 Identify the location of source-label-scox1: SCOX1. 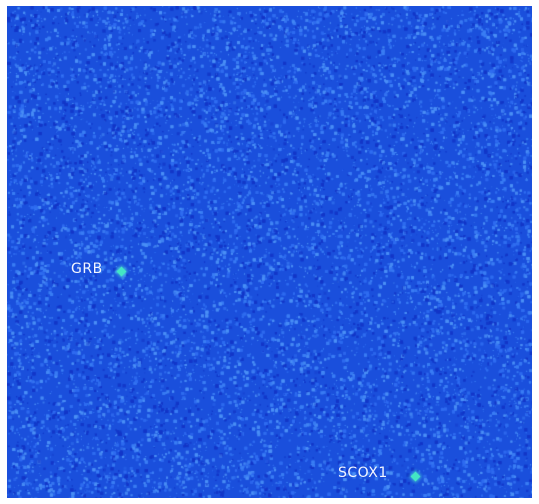
(363, 473).